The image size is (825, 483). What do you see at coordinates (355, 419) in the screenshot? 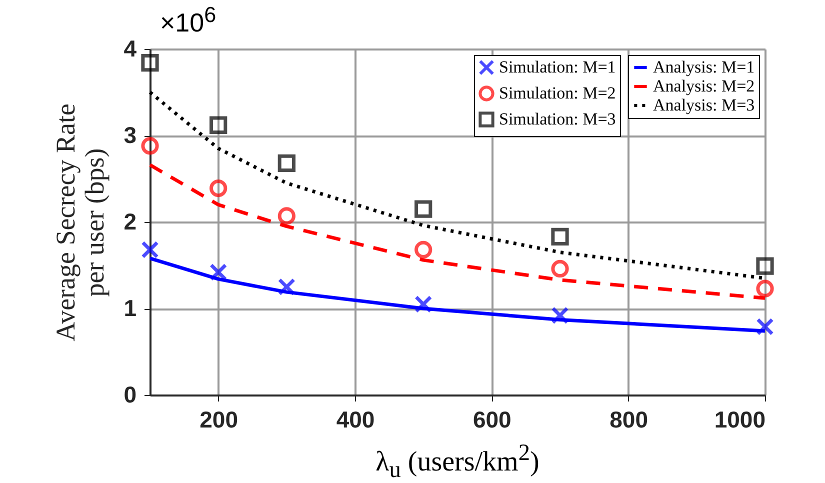
I see `x-tick-label: 400` at bounding box center [355, 419].